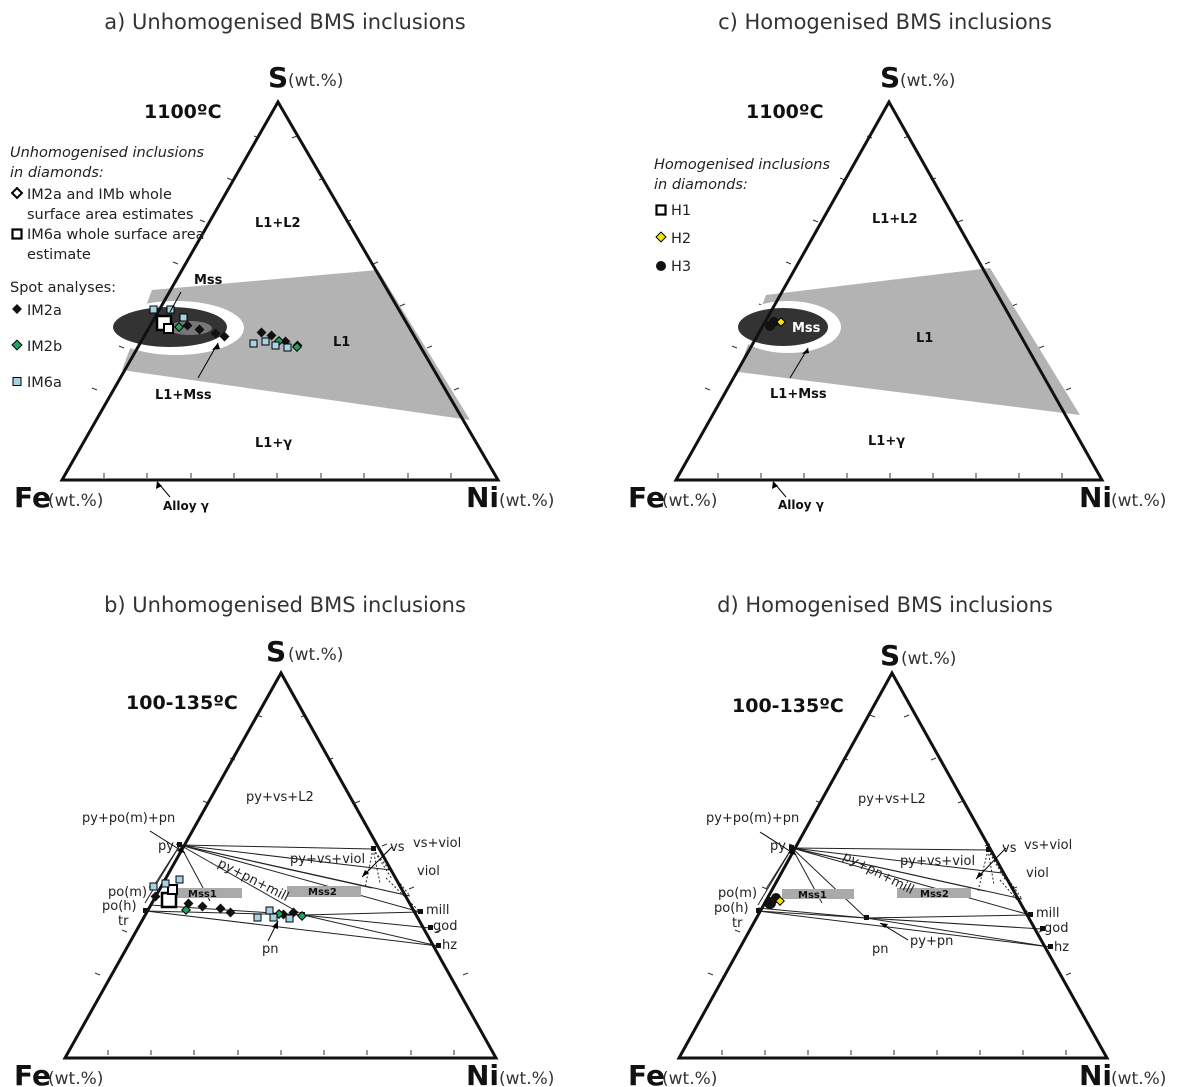  Describe the element at coordinates (1009, 848) in the screenshot. I see `label-vs-d: vs` at that location.